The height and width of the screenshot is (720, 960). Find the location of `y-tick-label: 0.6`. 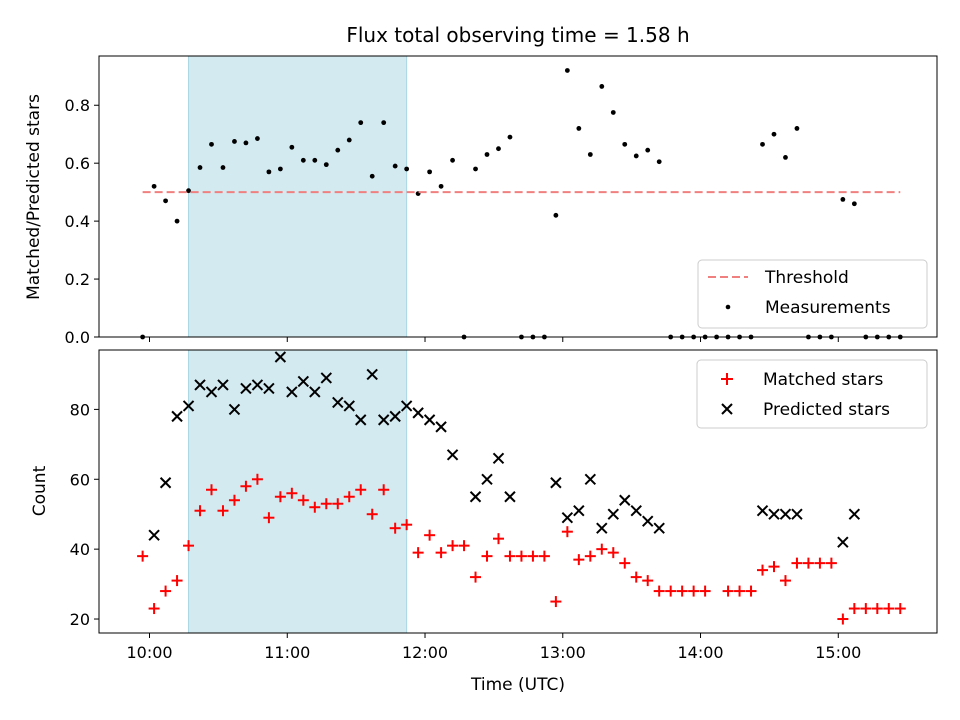

y-tick-label: 0.6 is located at coordinates (77, 163).